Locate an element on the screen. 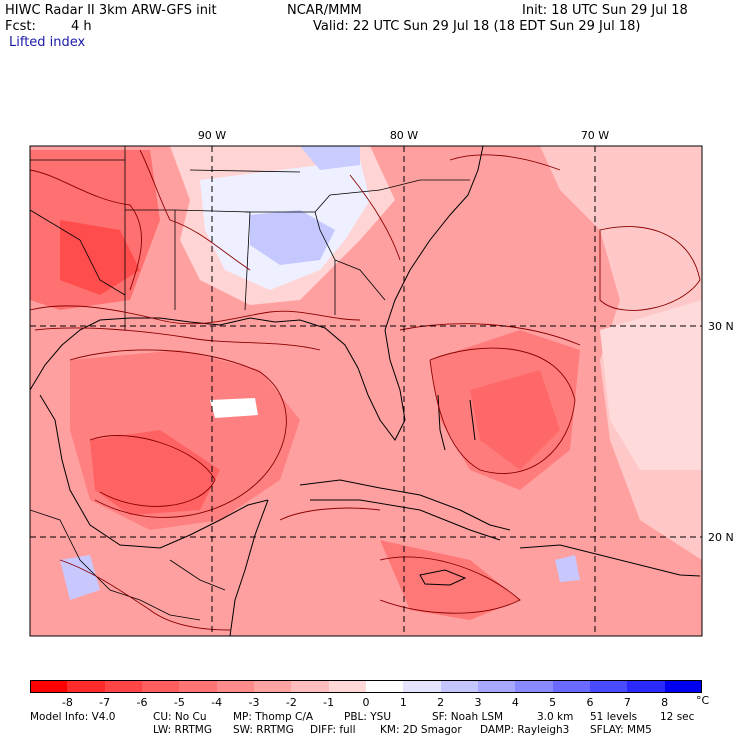  model-info-item: DAMP: Rayleigh3 is located at coordinates (525, 730).